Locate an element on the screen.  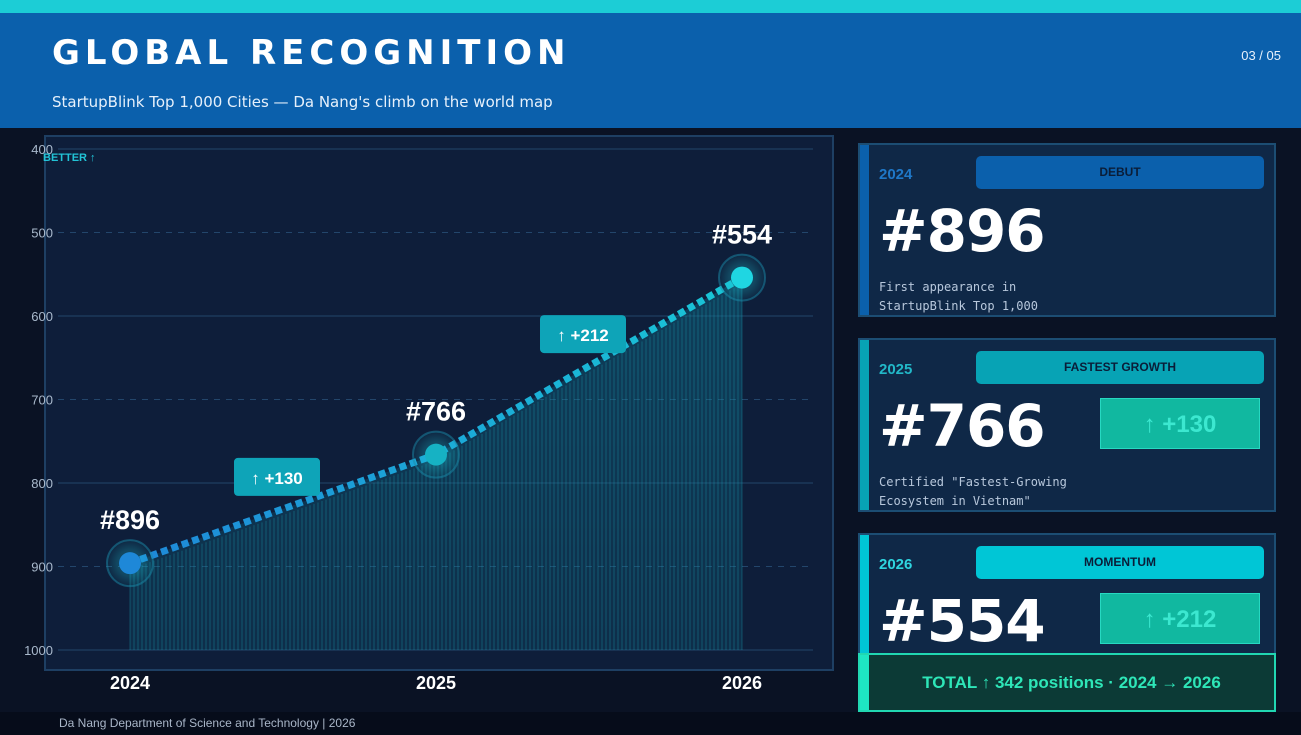
x-tick-label: 2024 is located at coordinates (130, 683).